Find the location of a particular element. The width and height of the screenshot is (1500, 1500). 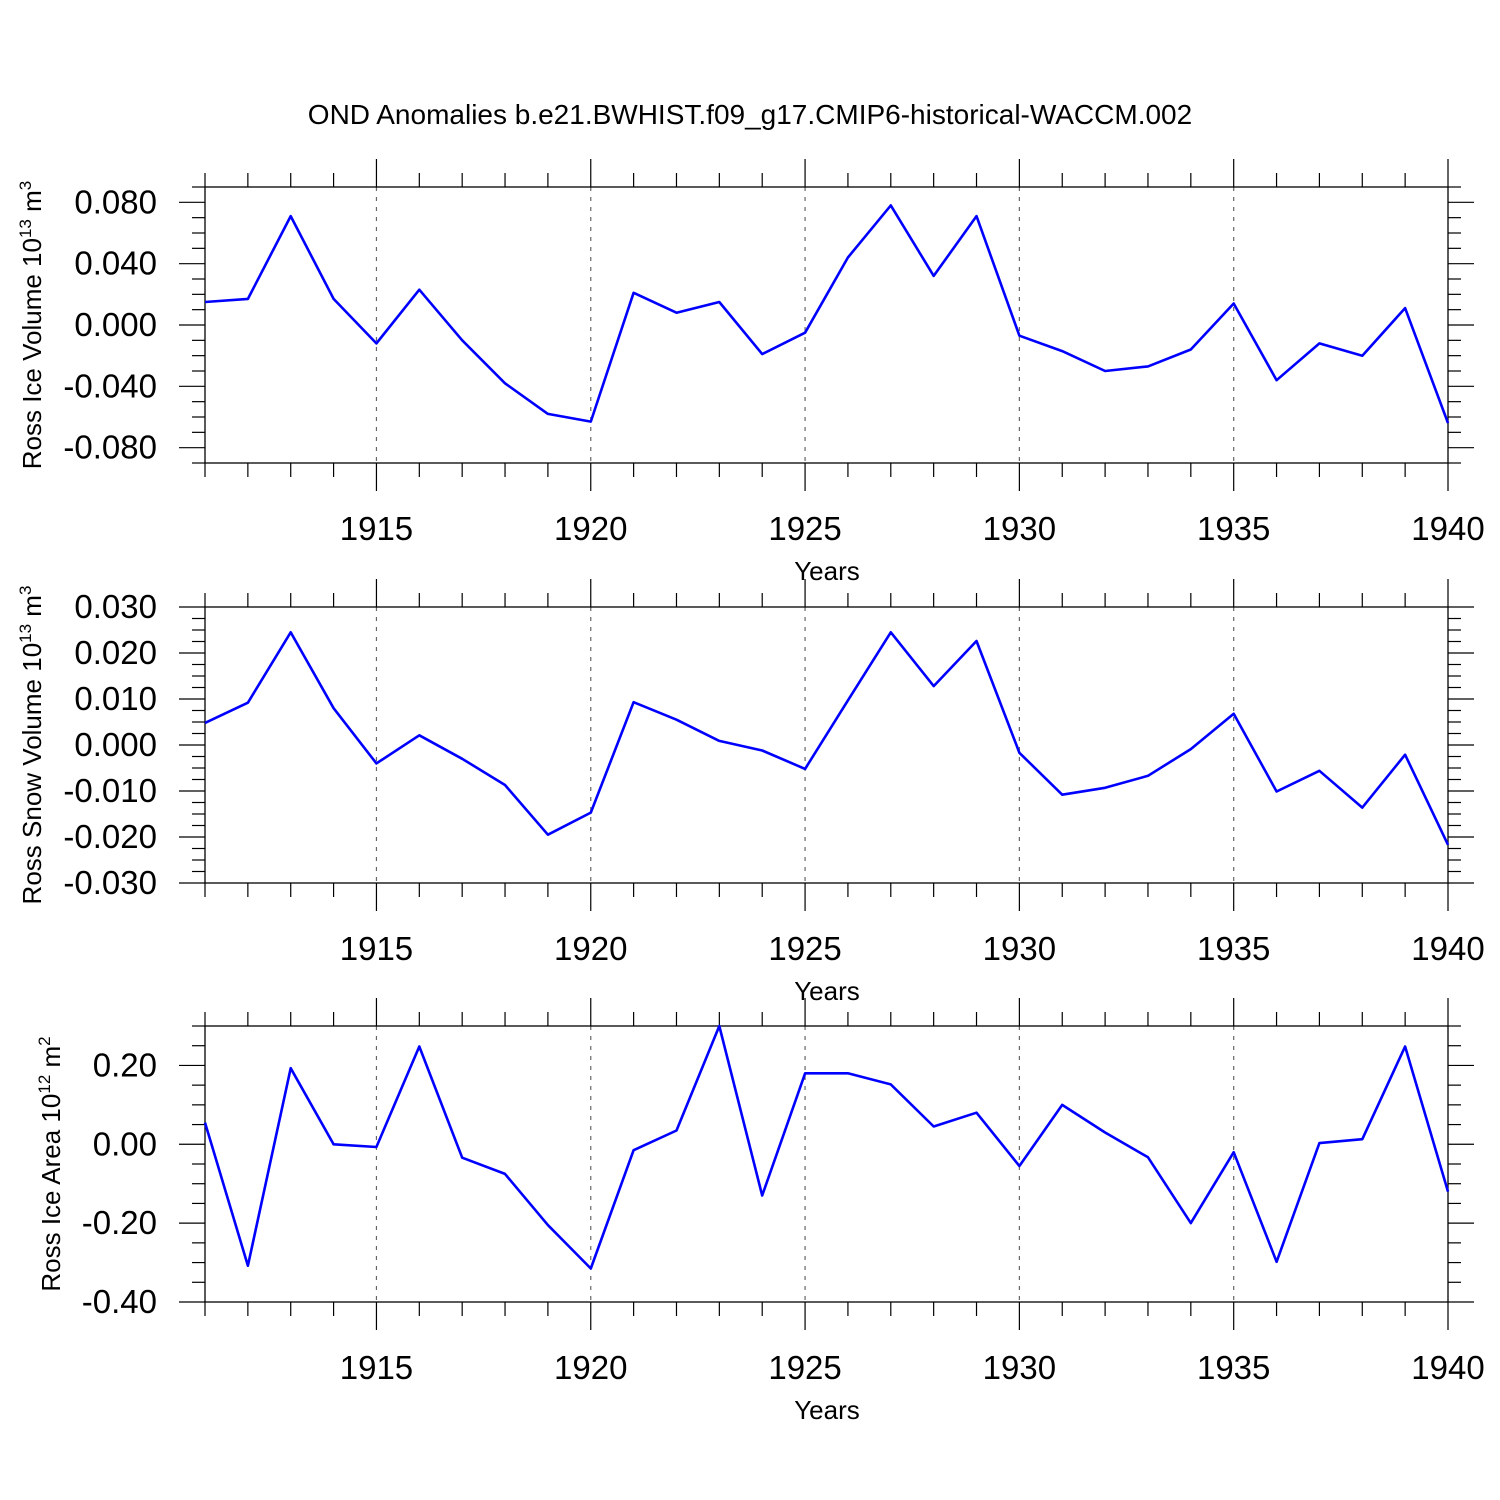

y-tick-label: -0.040 is located at coordinates (110, 385).